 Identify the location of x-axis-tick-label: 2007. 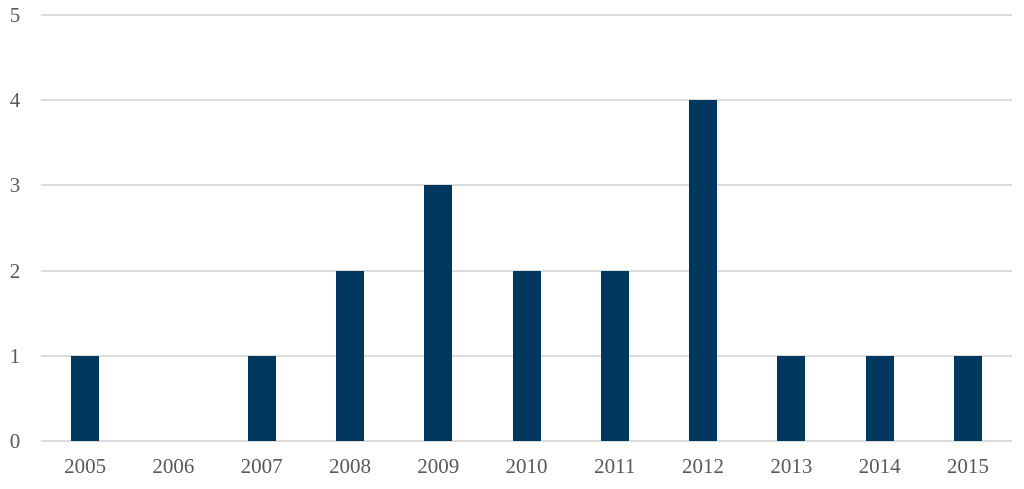
(261, 466).